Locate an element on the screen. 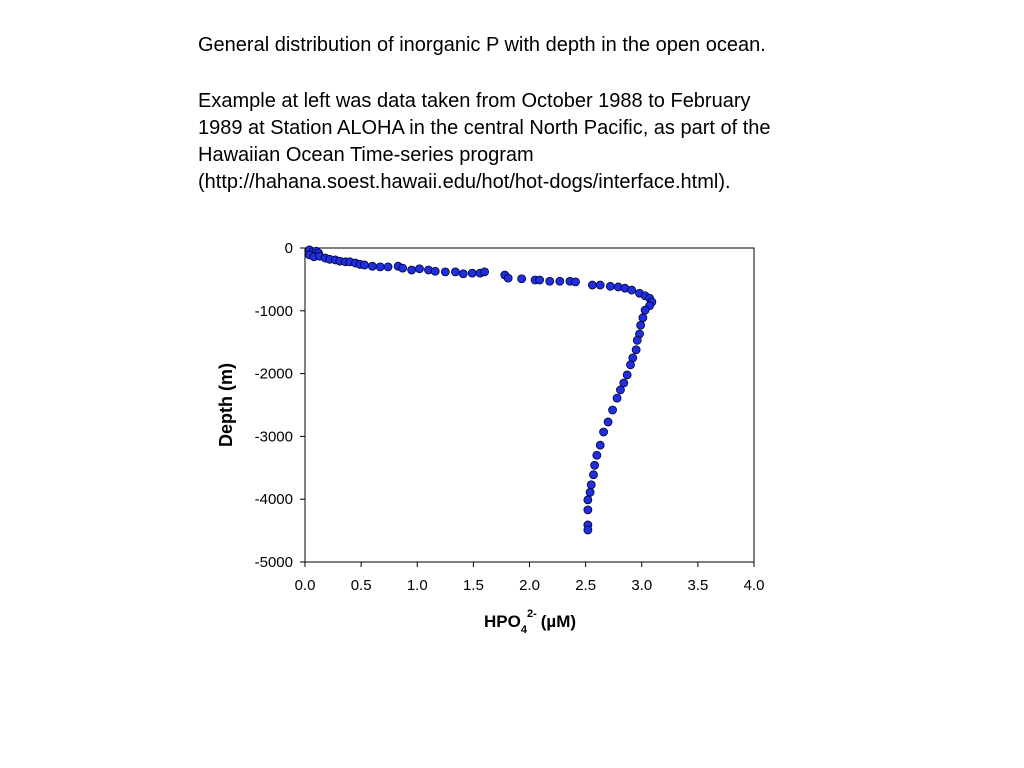 This screenshot has width=1024, height=768. line-2: Hawaiian Ocean Time-series program is located at coordinates (366, 155).